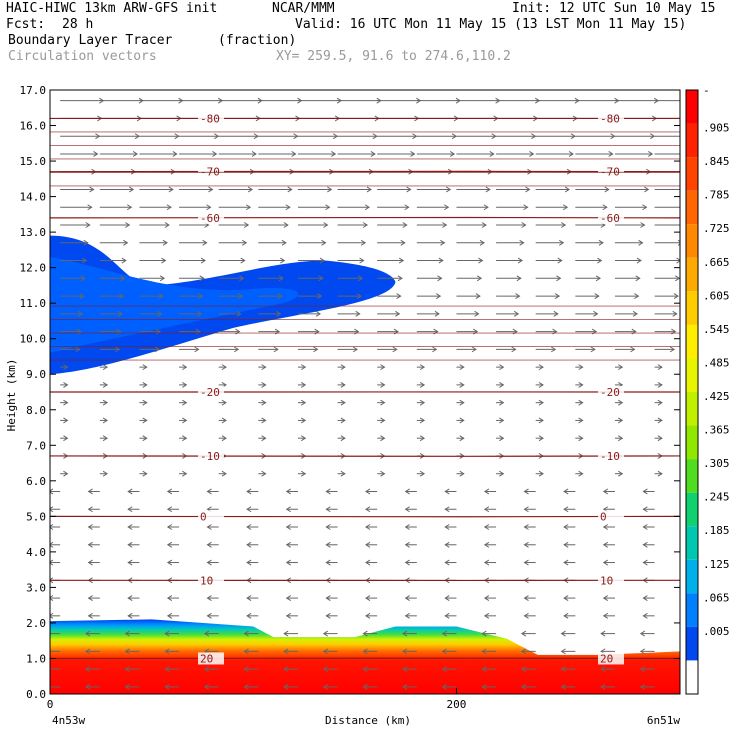 This screenshot has width=740, height=740. Describe the element at coordinates (33, 303) in the screenshot. I see `y-tick-label: 11.0` at that location.